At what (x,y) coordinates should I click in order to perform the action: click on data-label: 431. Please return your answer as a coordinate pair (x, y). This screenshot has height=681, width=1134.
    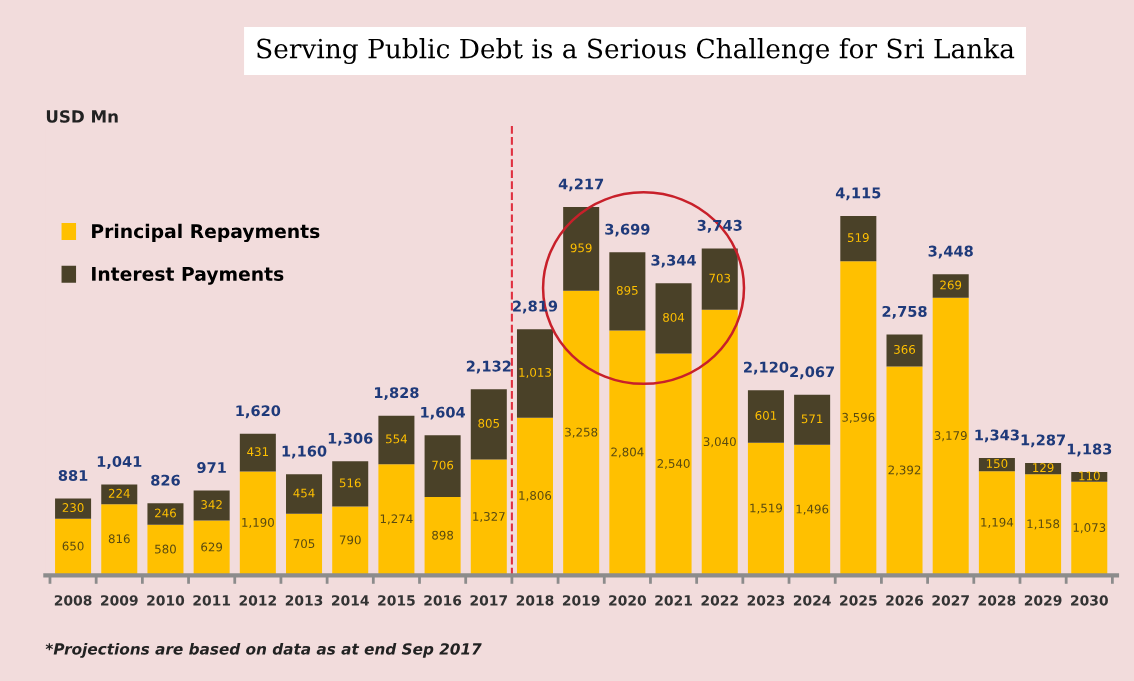
    Looking at the image, I should click on (258, 452).